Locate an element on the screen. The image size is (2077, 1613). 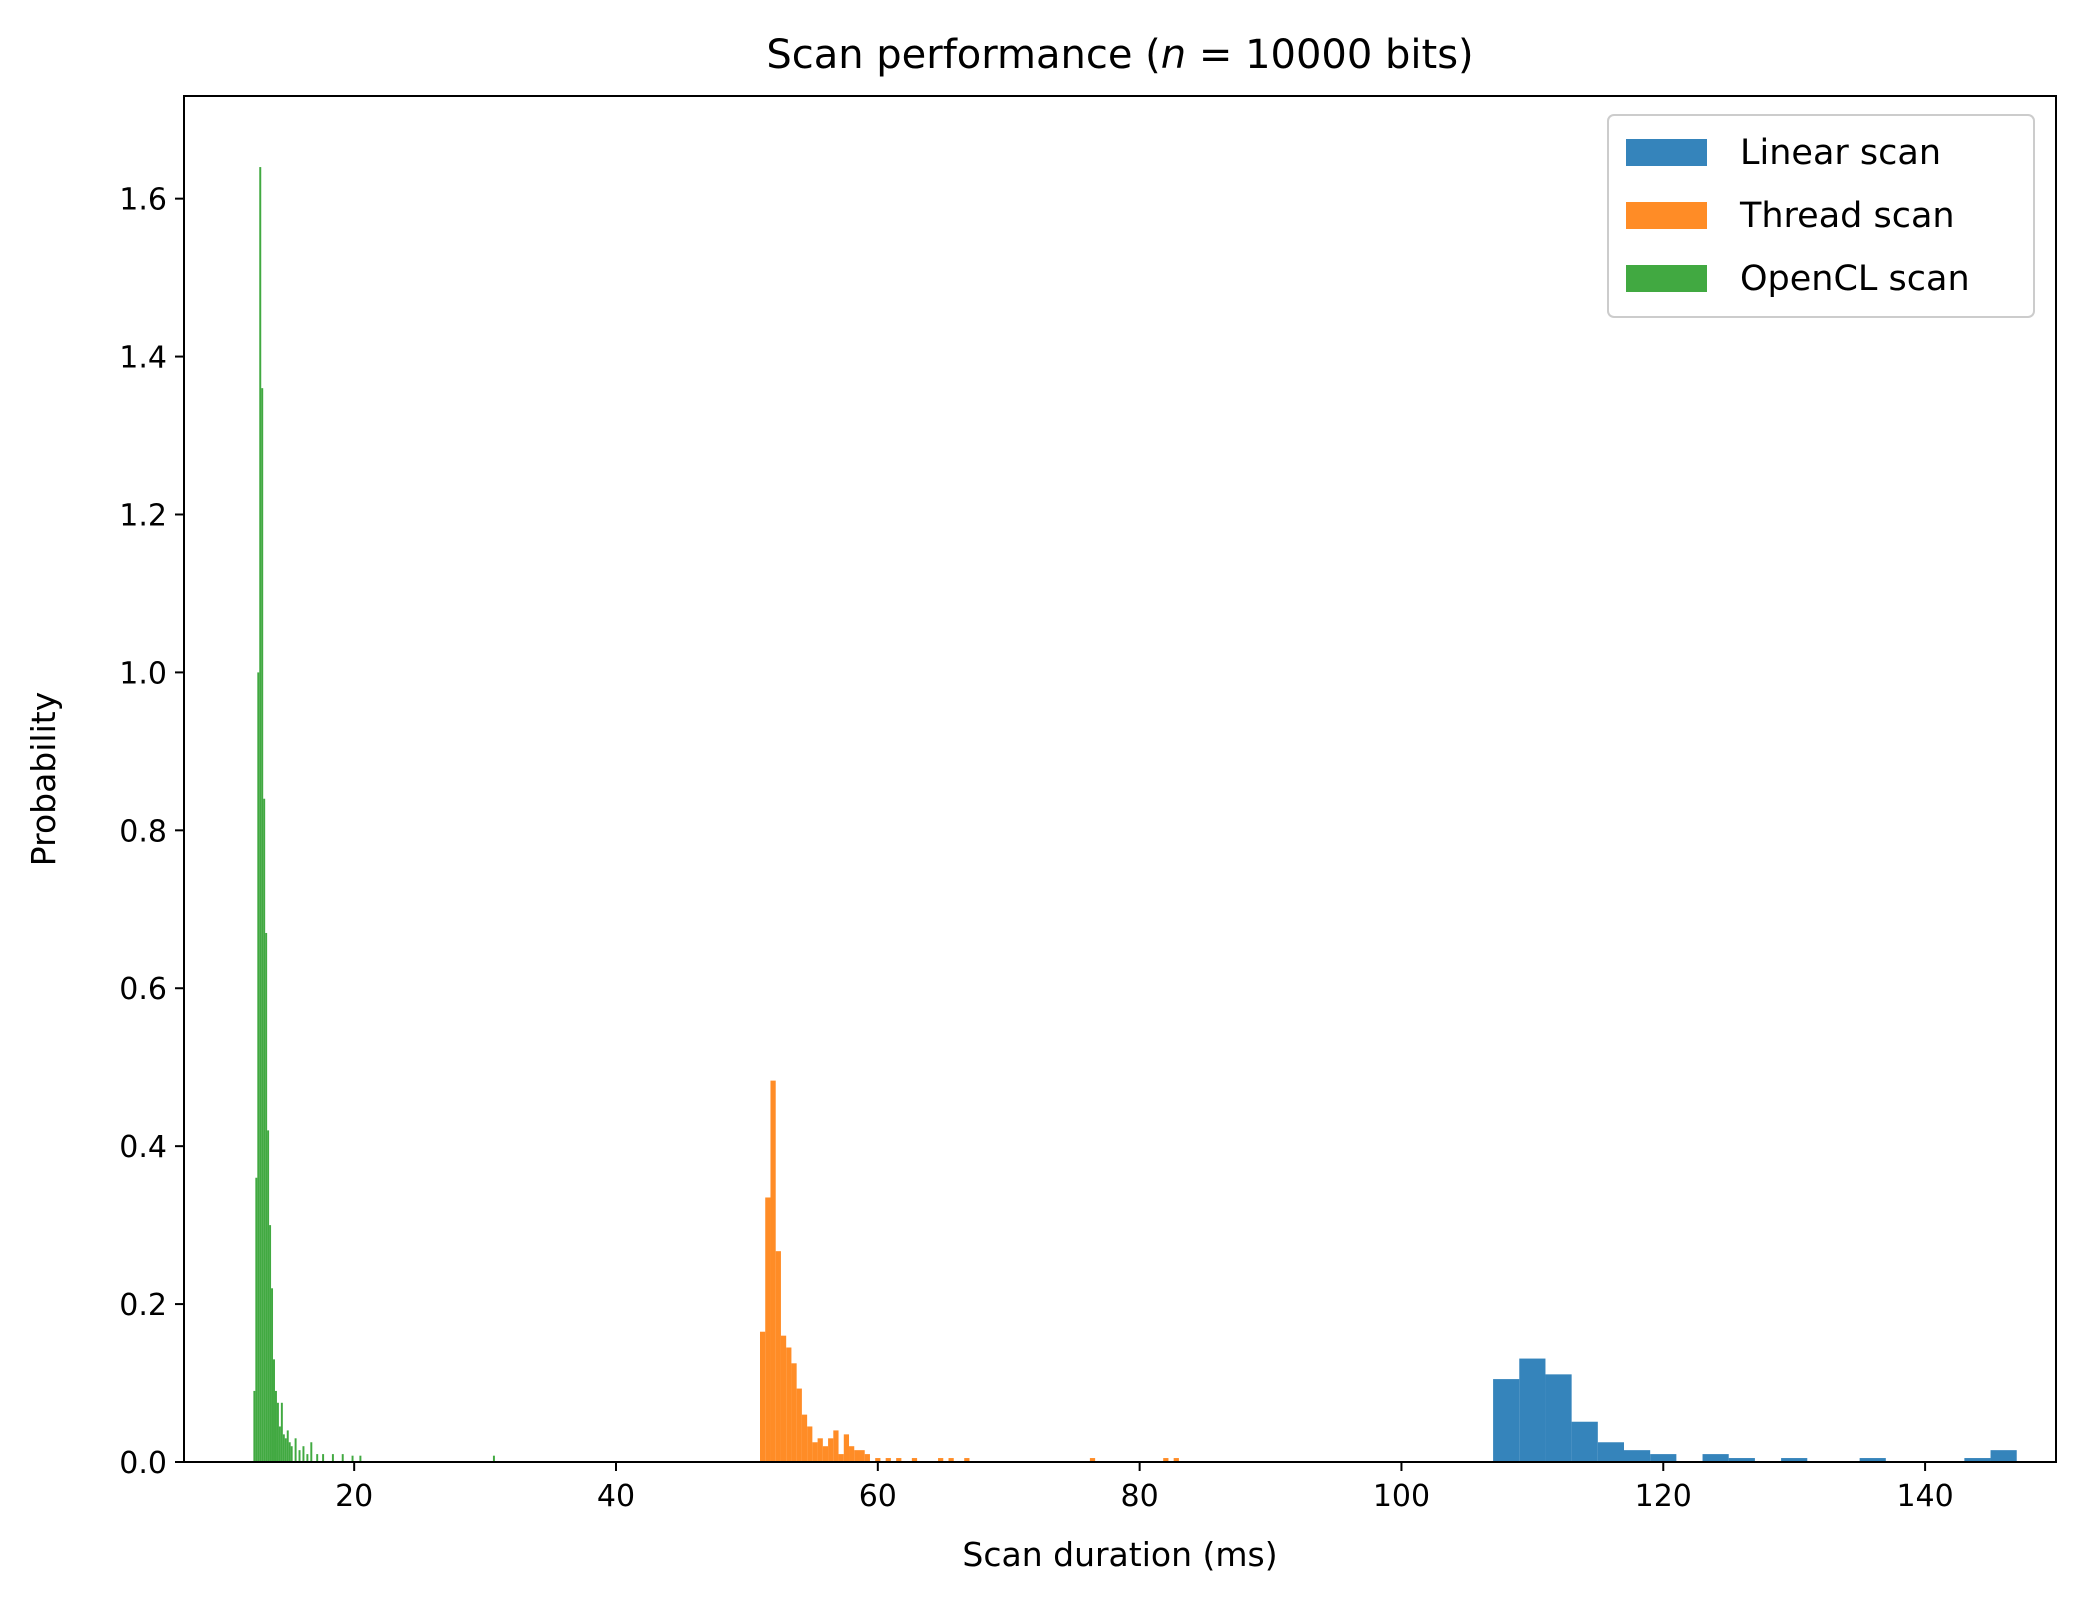
y-tick-label-0: 0.0 is located at coordinates (143, 1463).